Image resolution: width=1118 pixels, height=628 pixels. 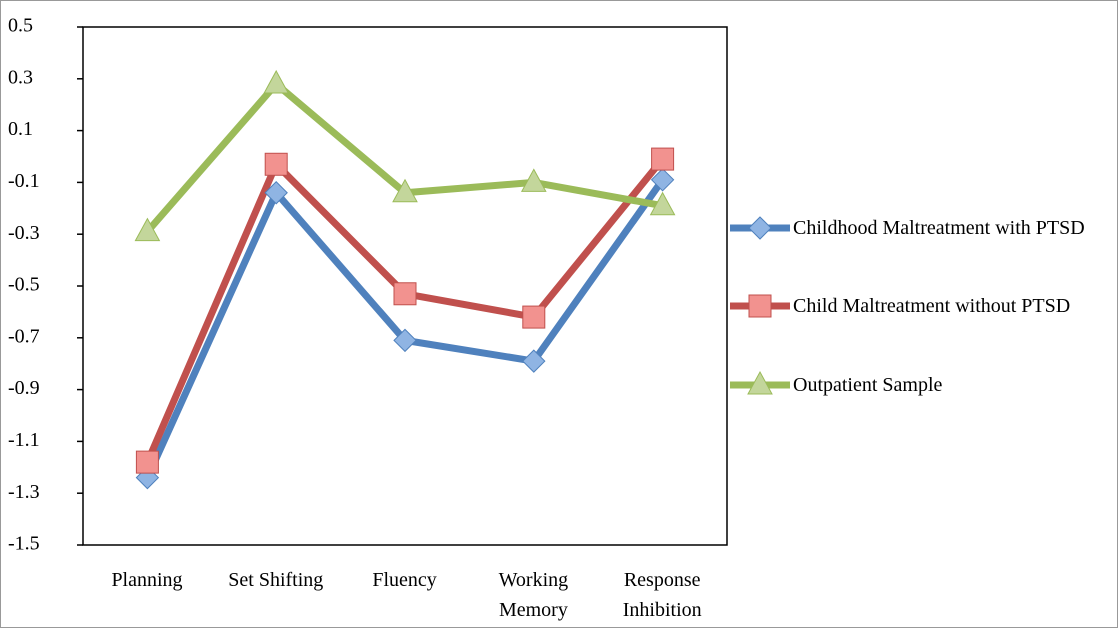 What do you see at coordinates (24, 492) in the screenshot?
I see `y-tick-label: -1.3` at bounding box center [24, 492].